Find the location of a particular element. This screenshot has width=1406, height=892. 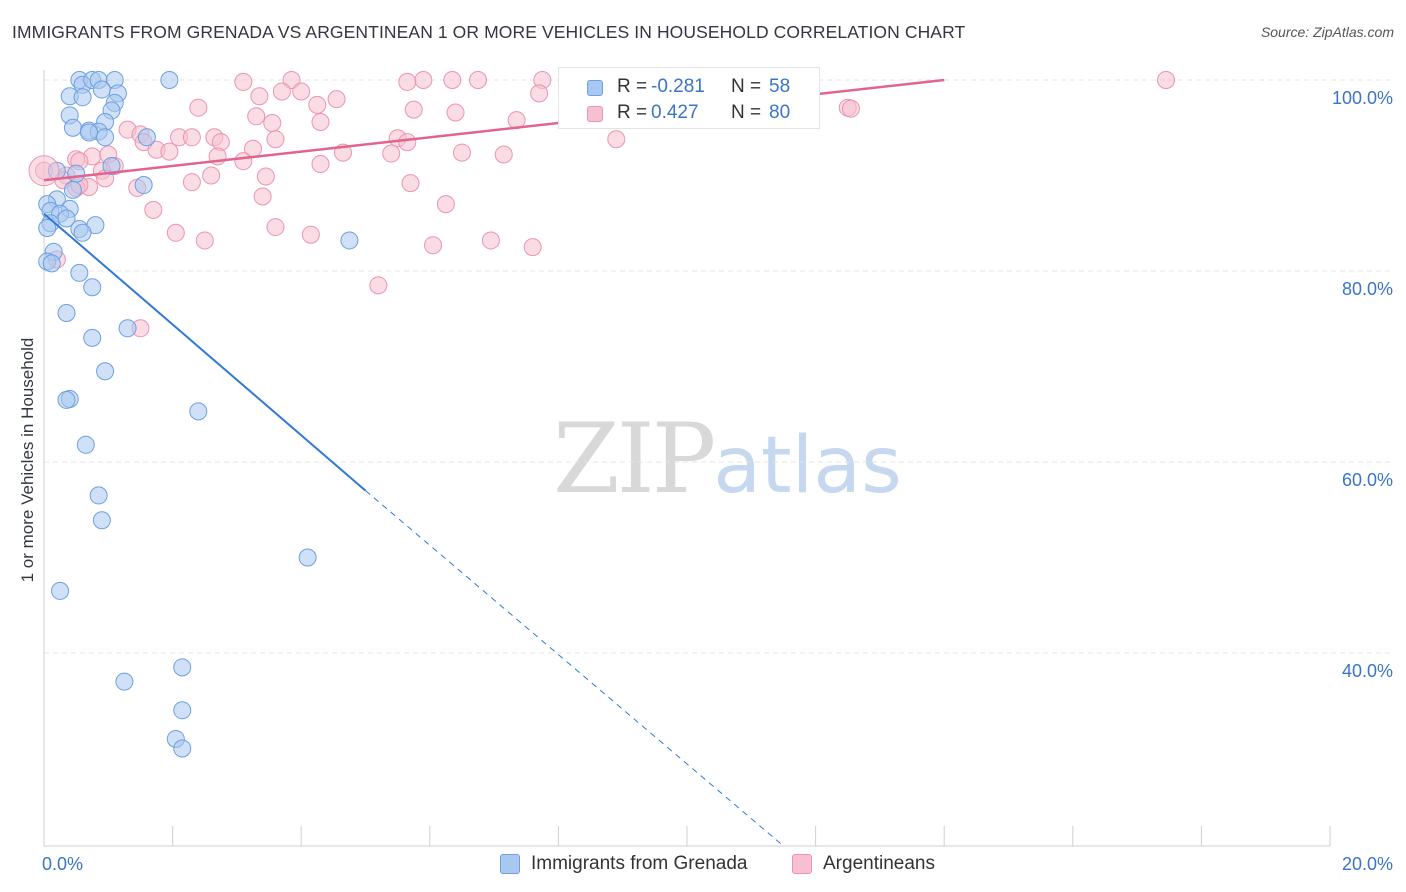

grenada-trend-line is located at coordinates (205, 352).